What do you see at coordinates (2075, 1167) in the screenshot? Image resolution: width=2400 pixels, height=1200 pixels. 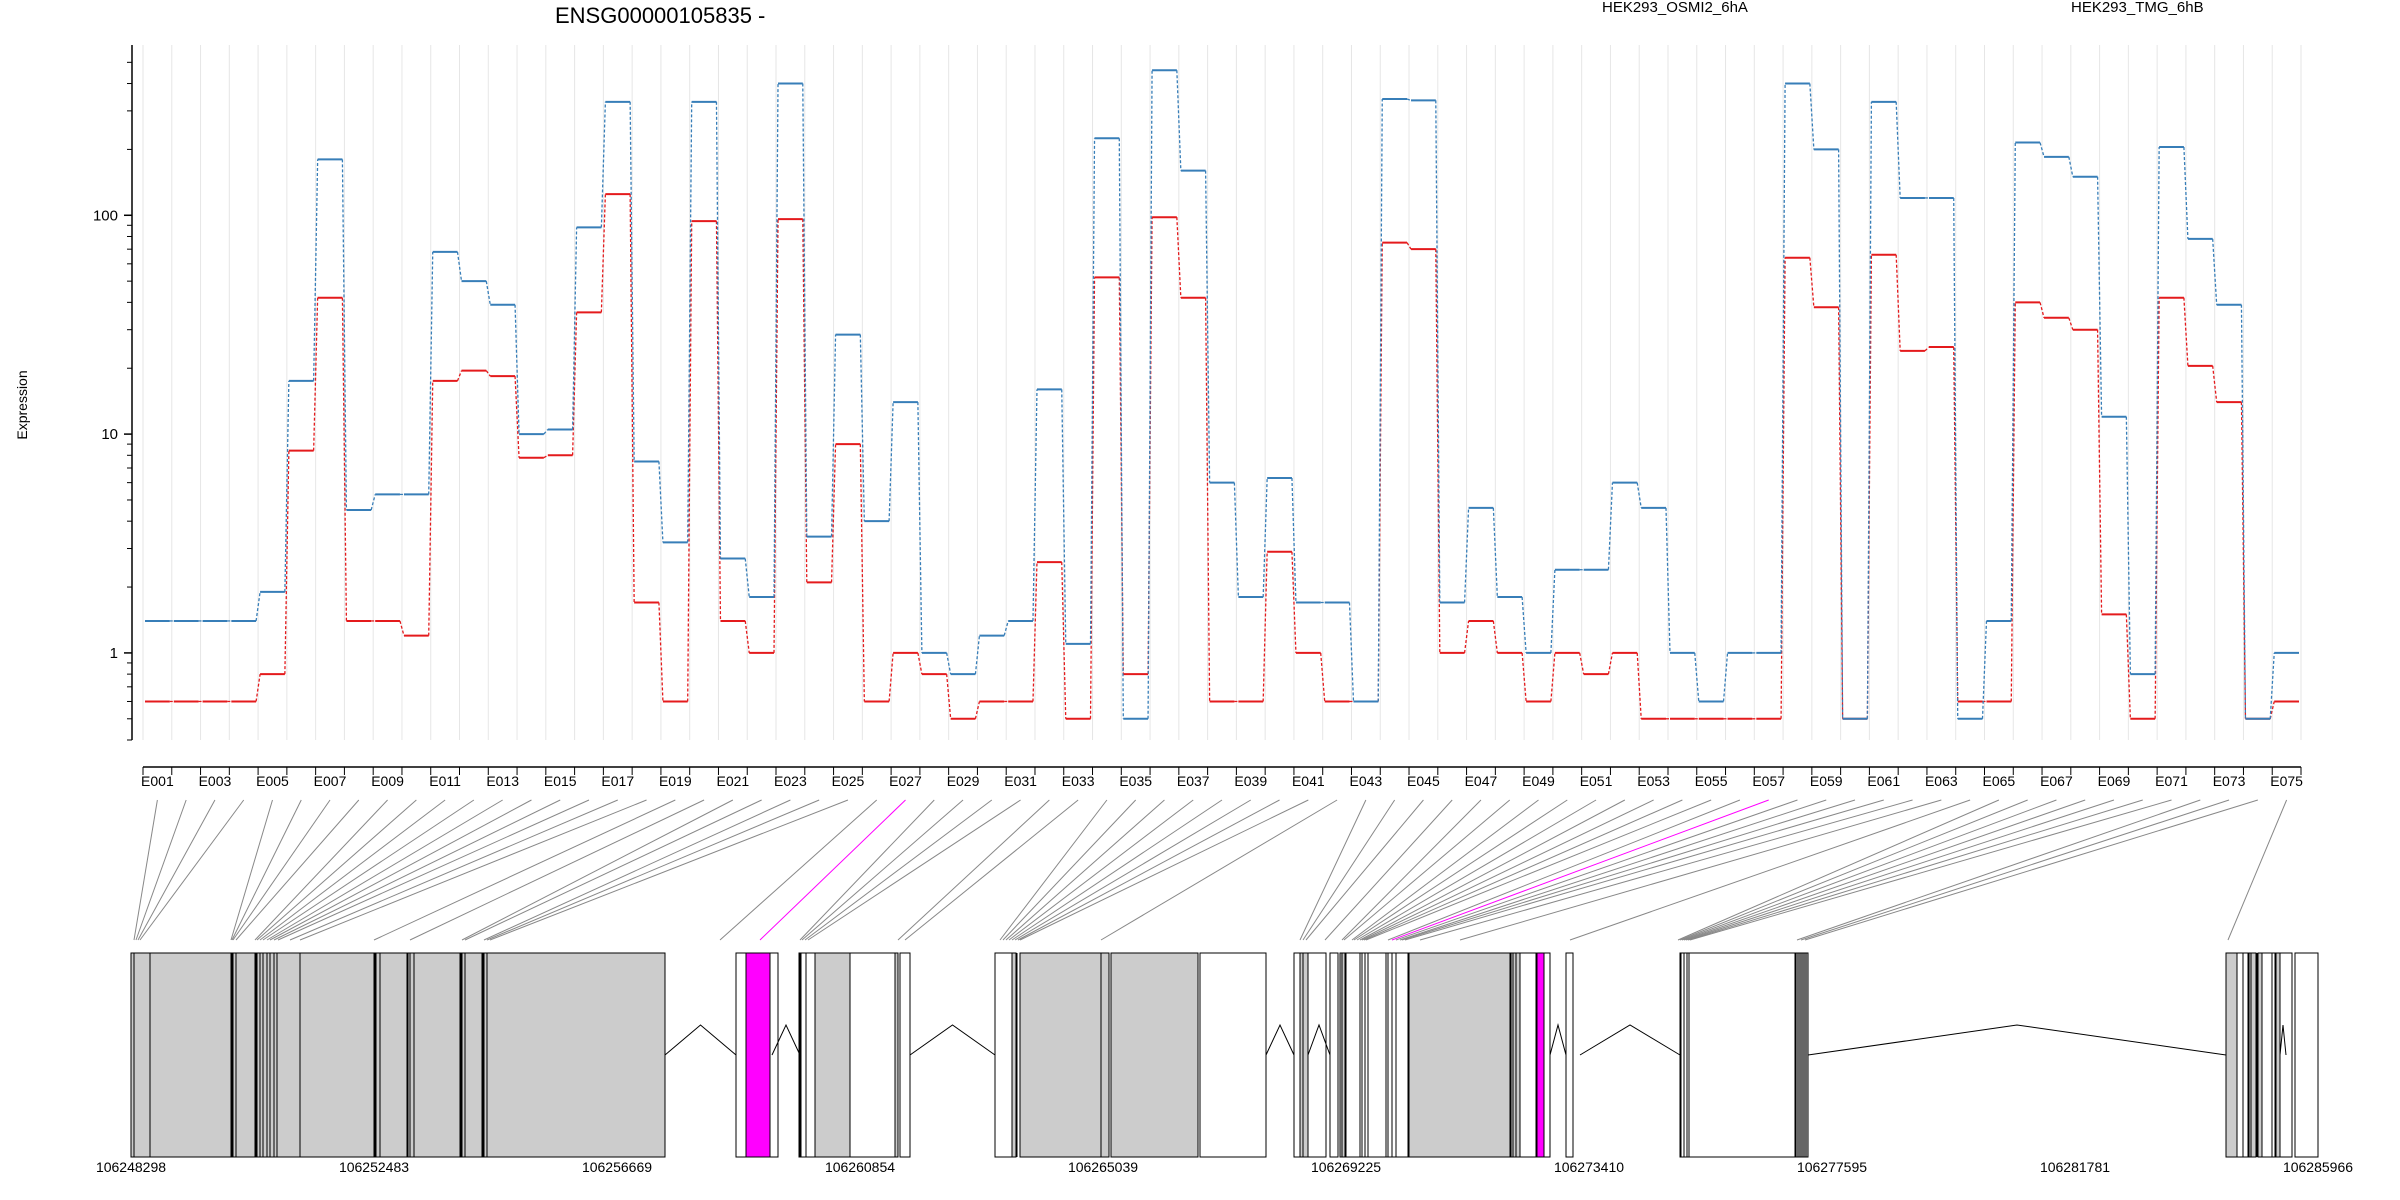 I see `genomic-coordinate-label: 106281781` at bounding box center [2075, 1167].